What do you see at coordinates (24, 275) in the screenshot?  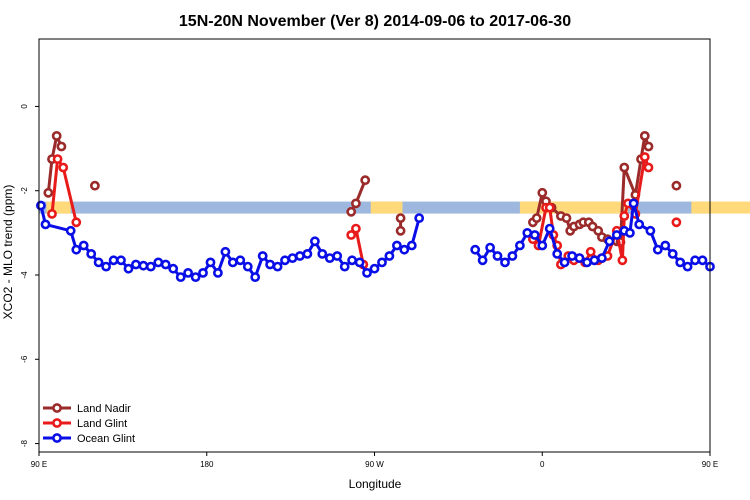 I see `y-tick-label: -4` at bounding box center [24, 275].